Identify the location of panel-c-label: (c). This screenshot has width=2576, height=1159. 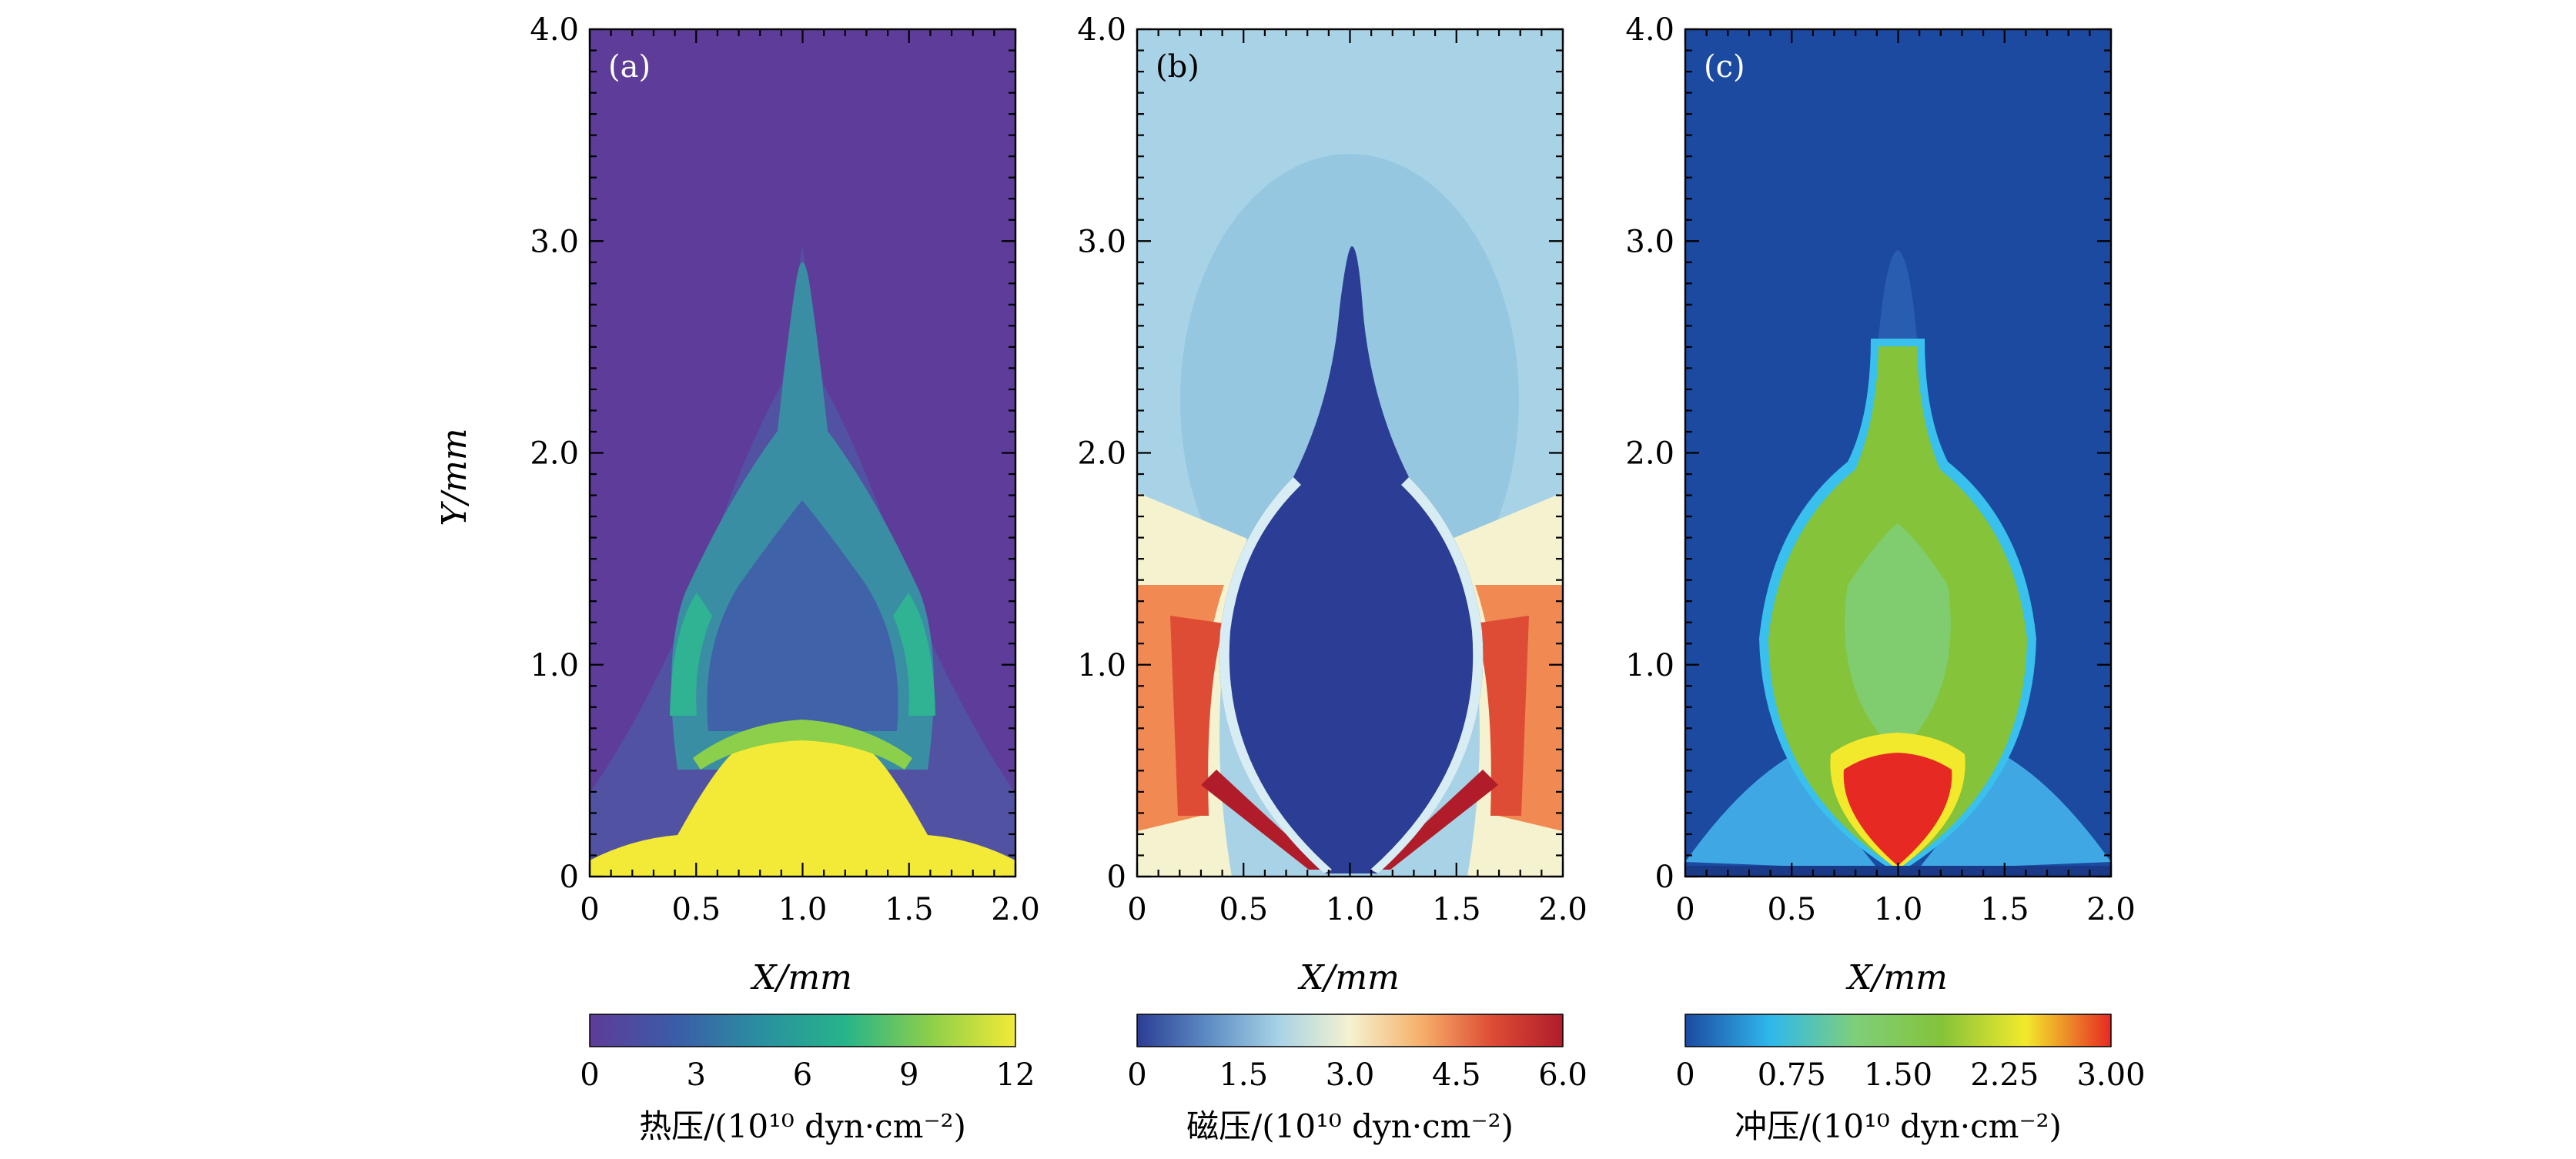
(1725, 67).